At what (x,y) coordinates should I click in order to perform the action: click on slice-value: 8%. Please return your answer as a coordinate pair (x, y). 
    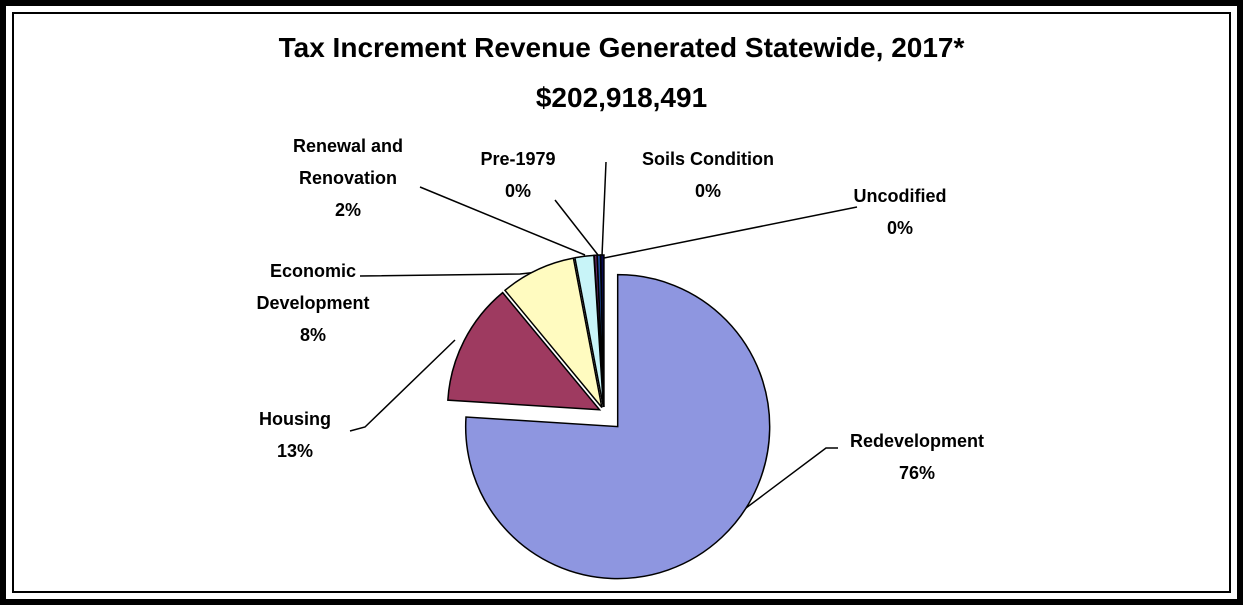
    Looking at the image, I should click on (312, 335).